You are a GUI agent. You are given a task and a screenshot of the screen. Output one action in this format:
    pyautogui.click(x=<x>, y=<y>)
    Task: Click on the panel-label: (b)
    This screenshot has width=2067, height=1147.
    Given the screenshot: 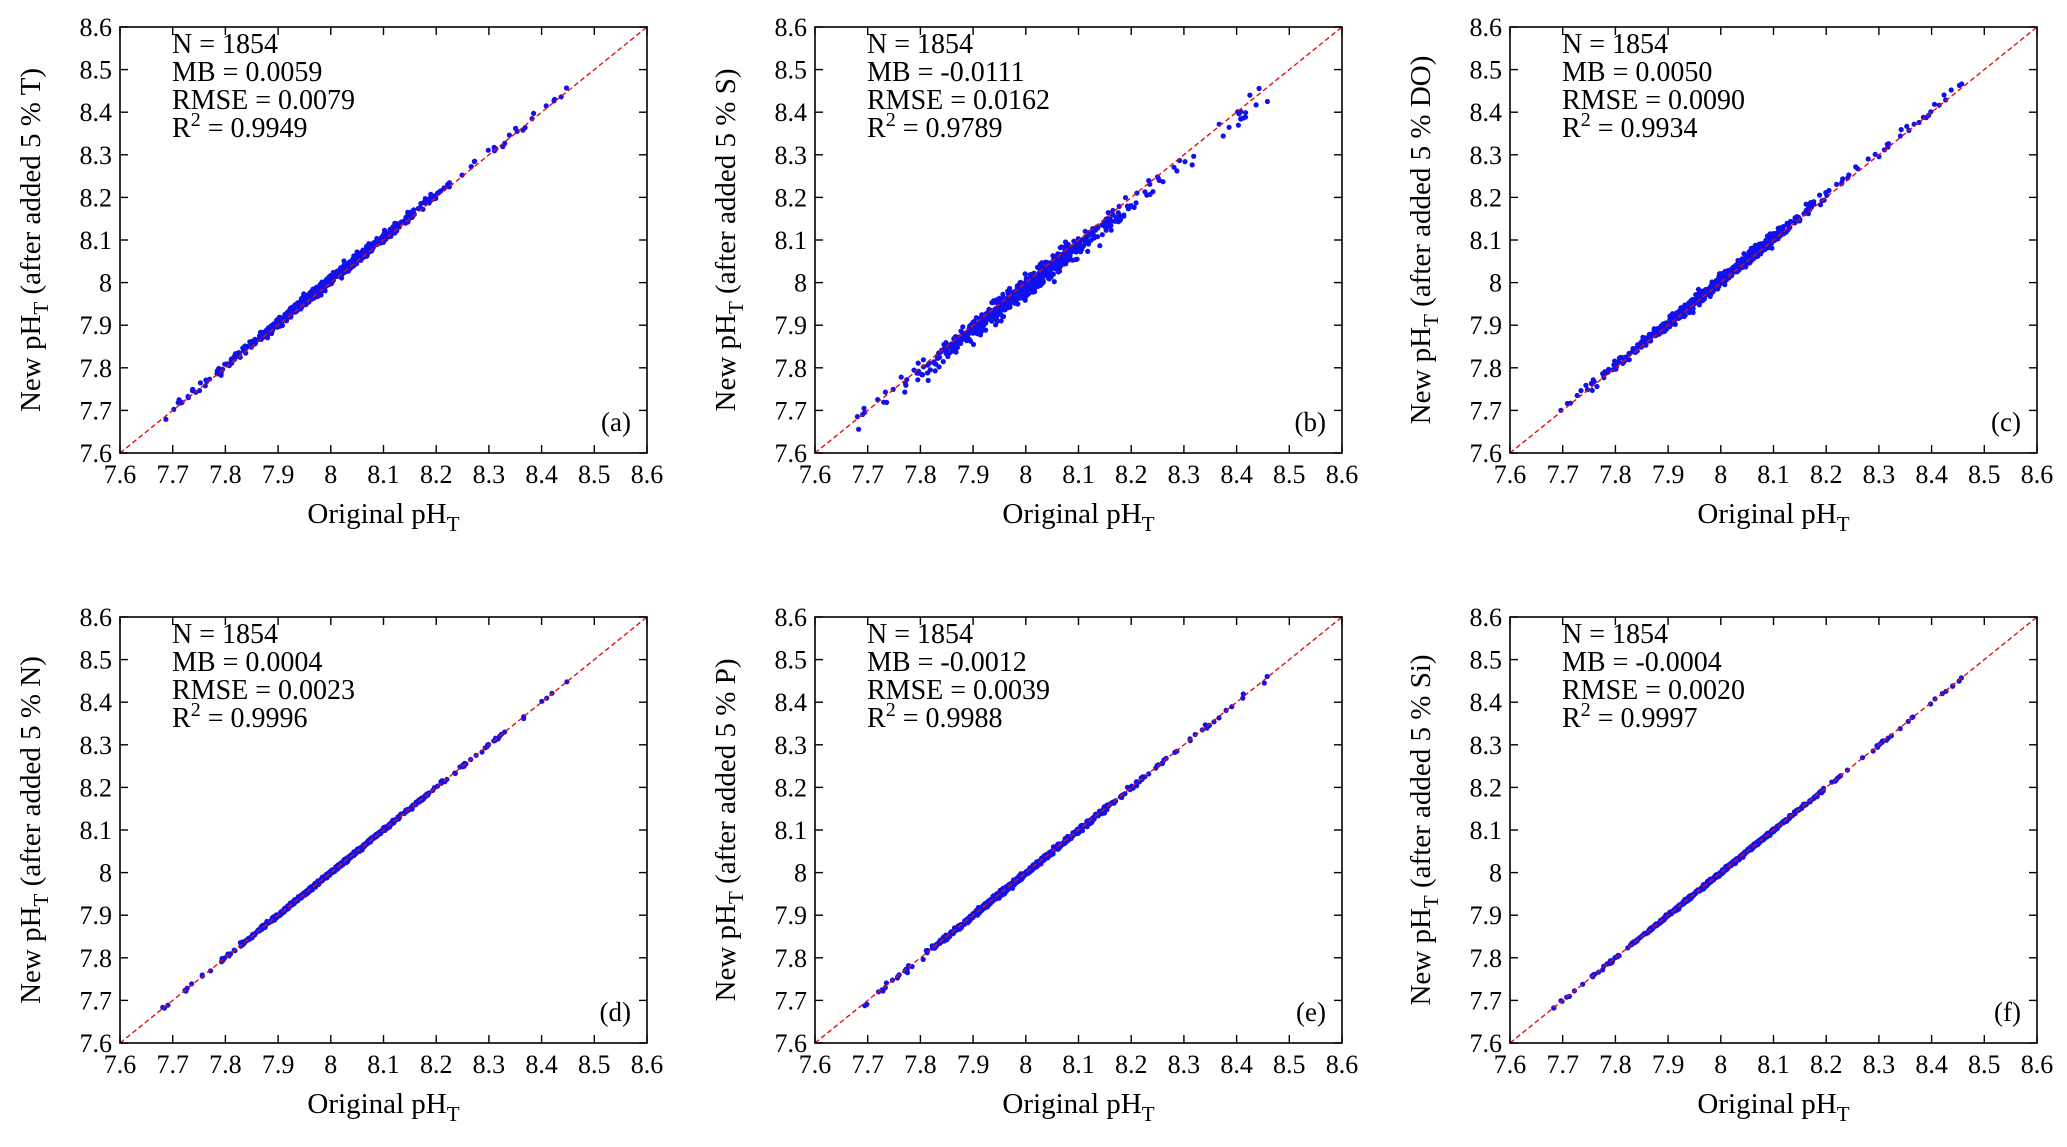 What is the action you would take?
    pyautogui.click(x=1310, y=422)
    